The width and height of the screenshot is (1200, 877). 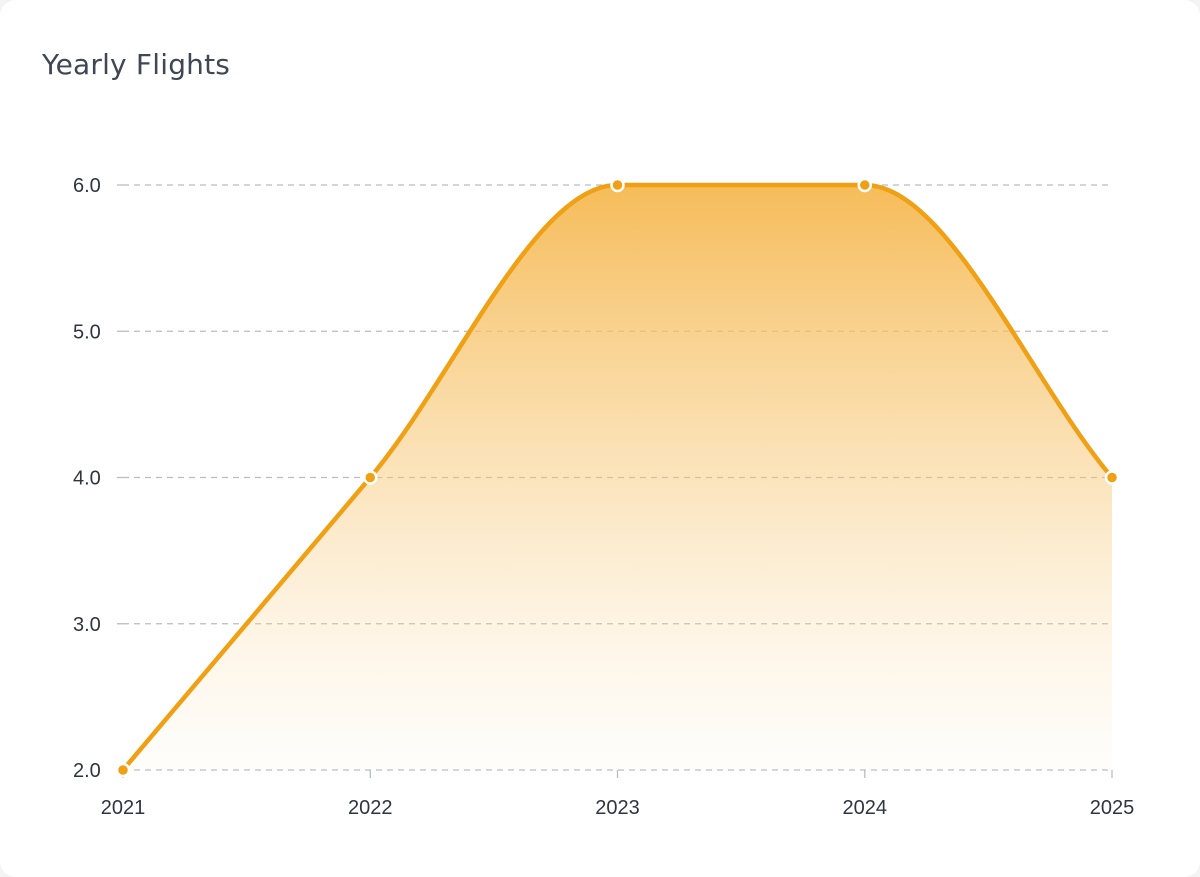 I want to click on y-tick-label: 5.0, so click(x=87, y=332).